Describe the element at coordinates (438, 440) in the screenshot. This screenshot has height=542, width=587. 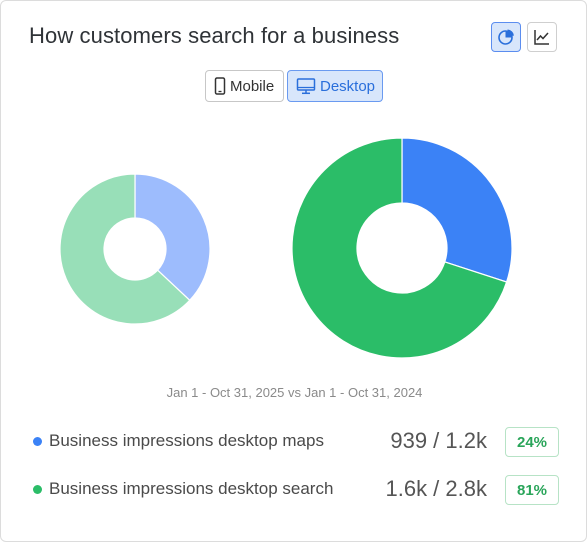
I see `metric-value: 939 / 1.2k` at that location.